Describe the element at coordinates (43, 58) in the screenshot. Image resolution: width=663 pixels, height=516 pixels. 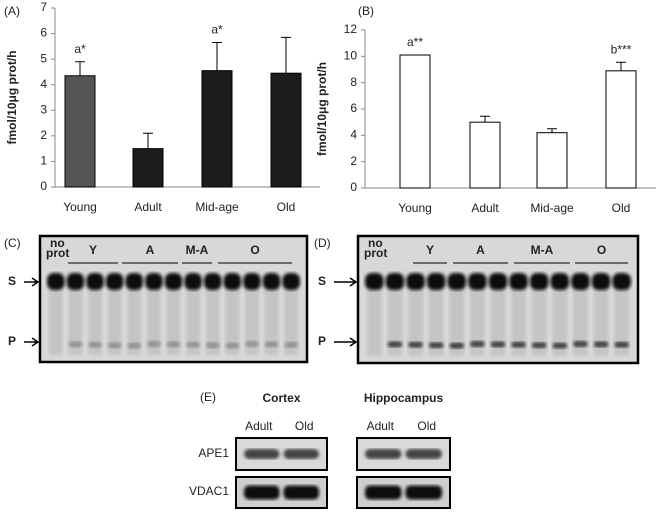
I see `y-tick-label: 5` at that location.